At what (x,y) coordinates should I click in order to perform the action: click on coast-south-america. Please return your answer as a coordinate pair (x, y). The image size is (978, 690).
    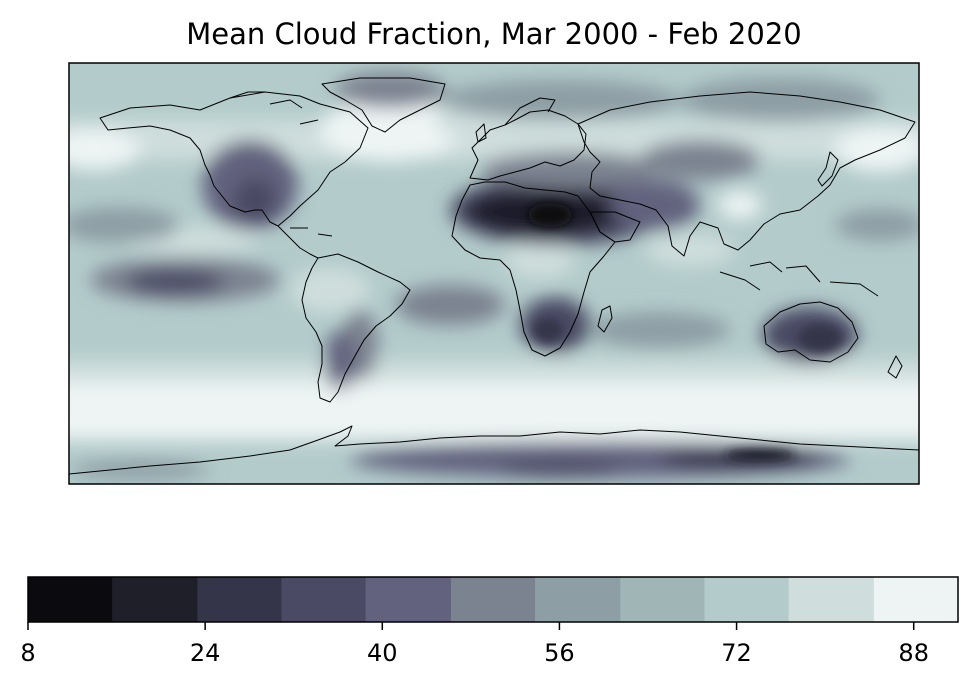
    Looking at the image, I should click on (356, 328).